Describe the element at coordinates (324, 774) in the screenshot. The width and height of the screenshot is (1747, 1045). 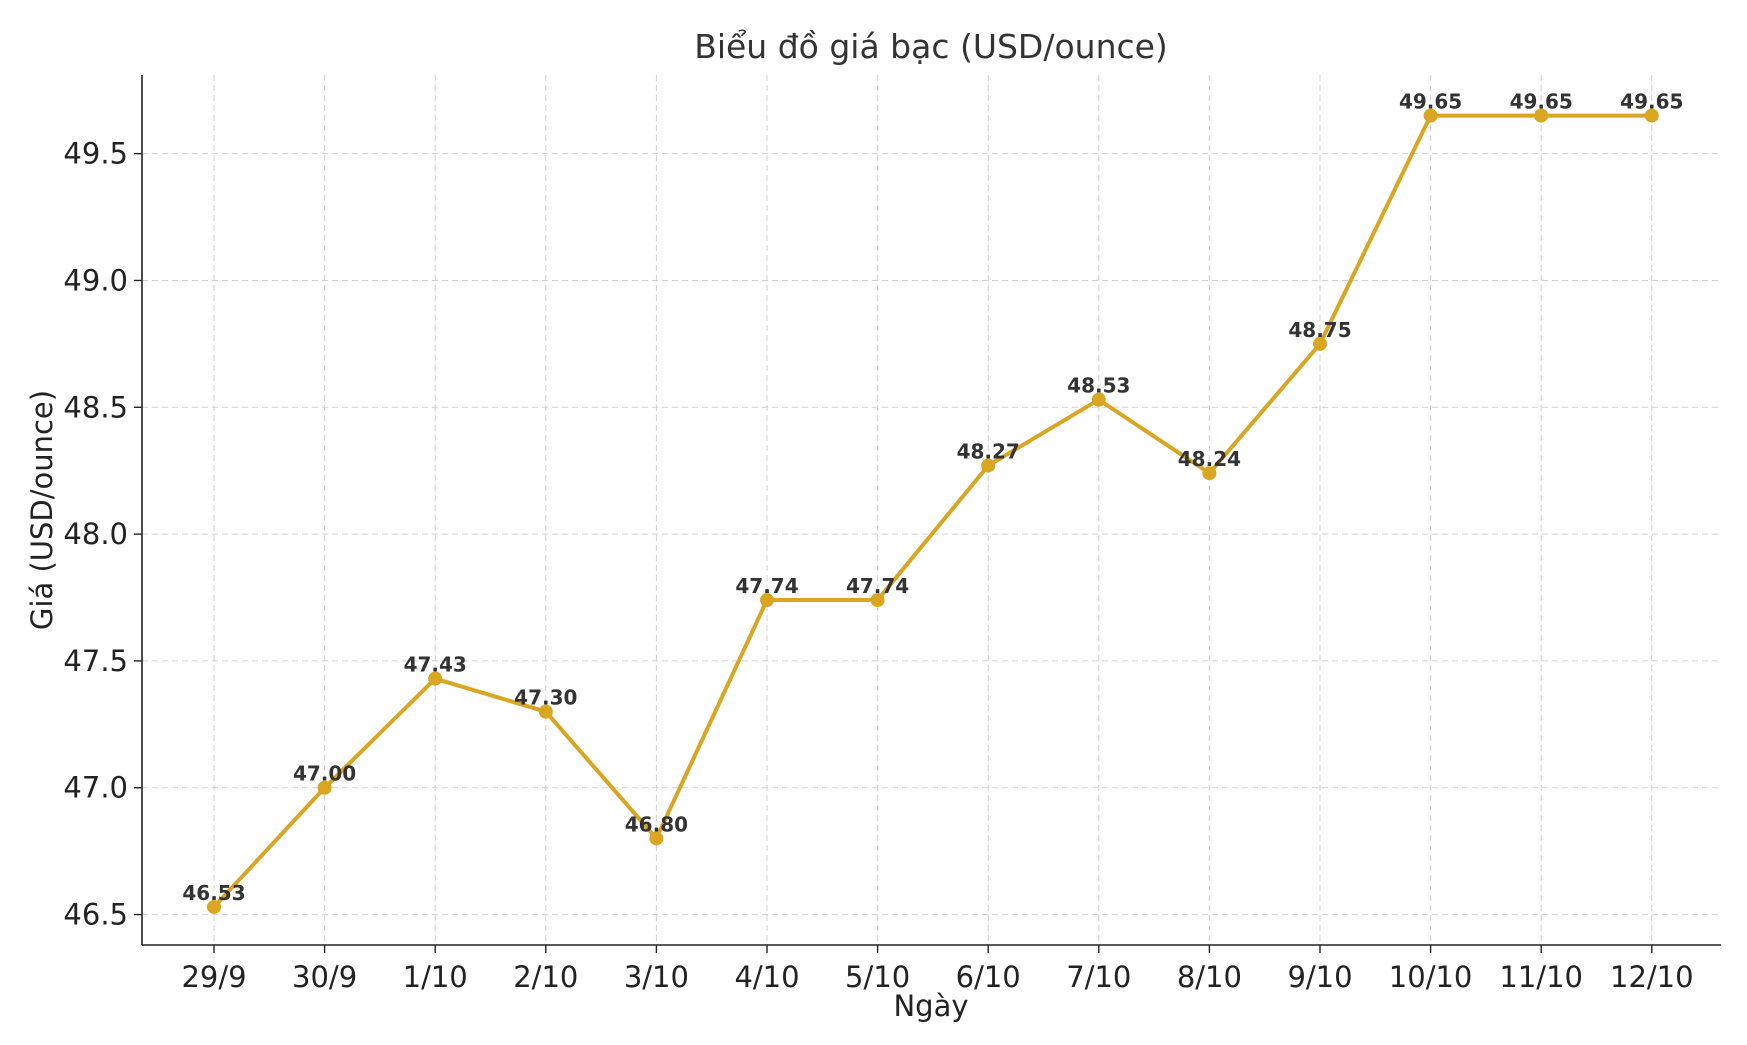
I see `data-label: 47.00` at that location.